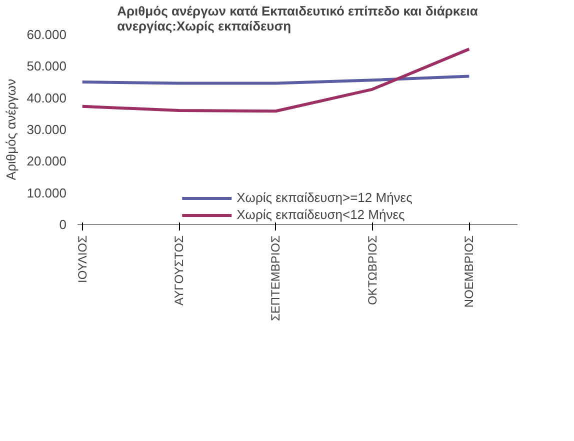 This screenshot has width=574, height=441. Describe the element at coordinates (320, 214) in the screenshot. I see `legend-label: Χωρίς εκπαίδευση<12 Μήνες` at that location.